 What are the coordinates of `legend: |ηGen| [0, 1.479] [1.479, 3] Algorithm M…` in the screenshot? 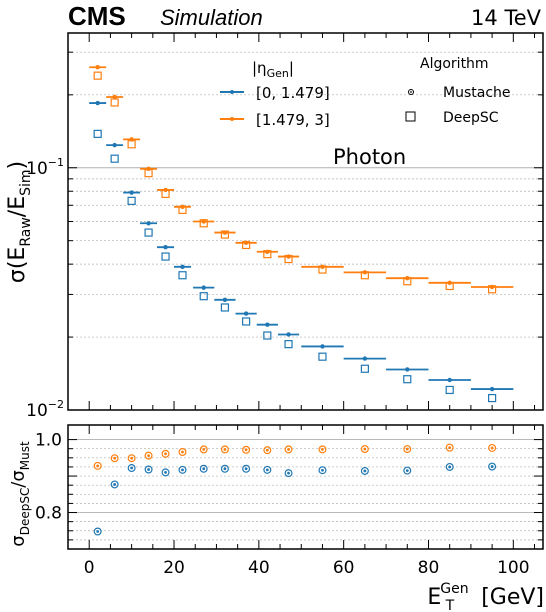 It's located at (365, 92).